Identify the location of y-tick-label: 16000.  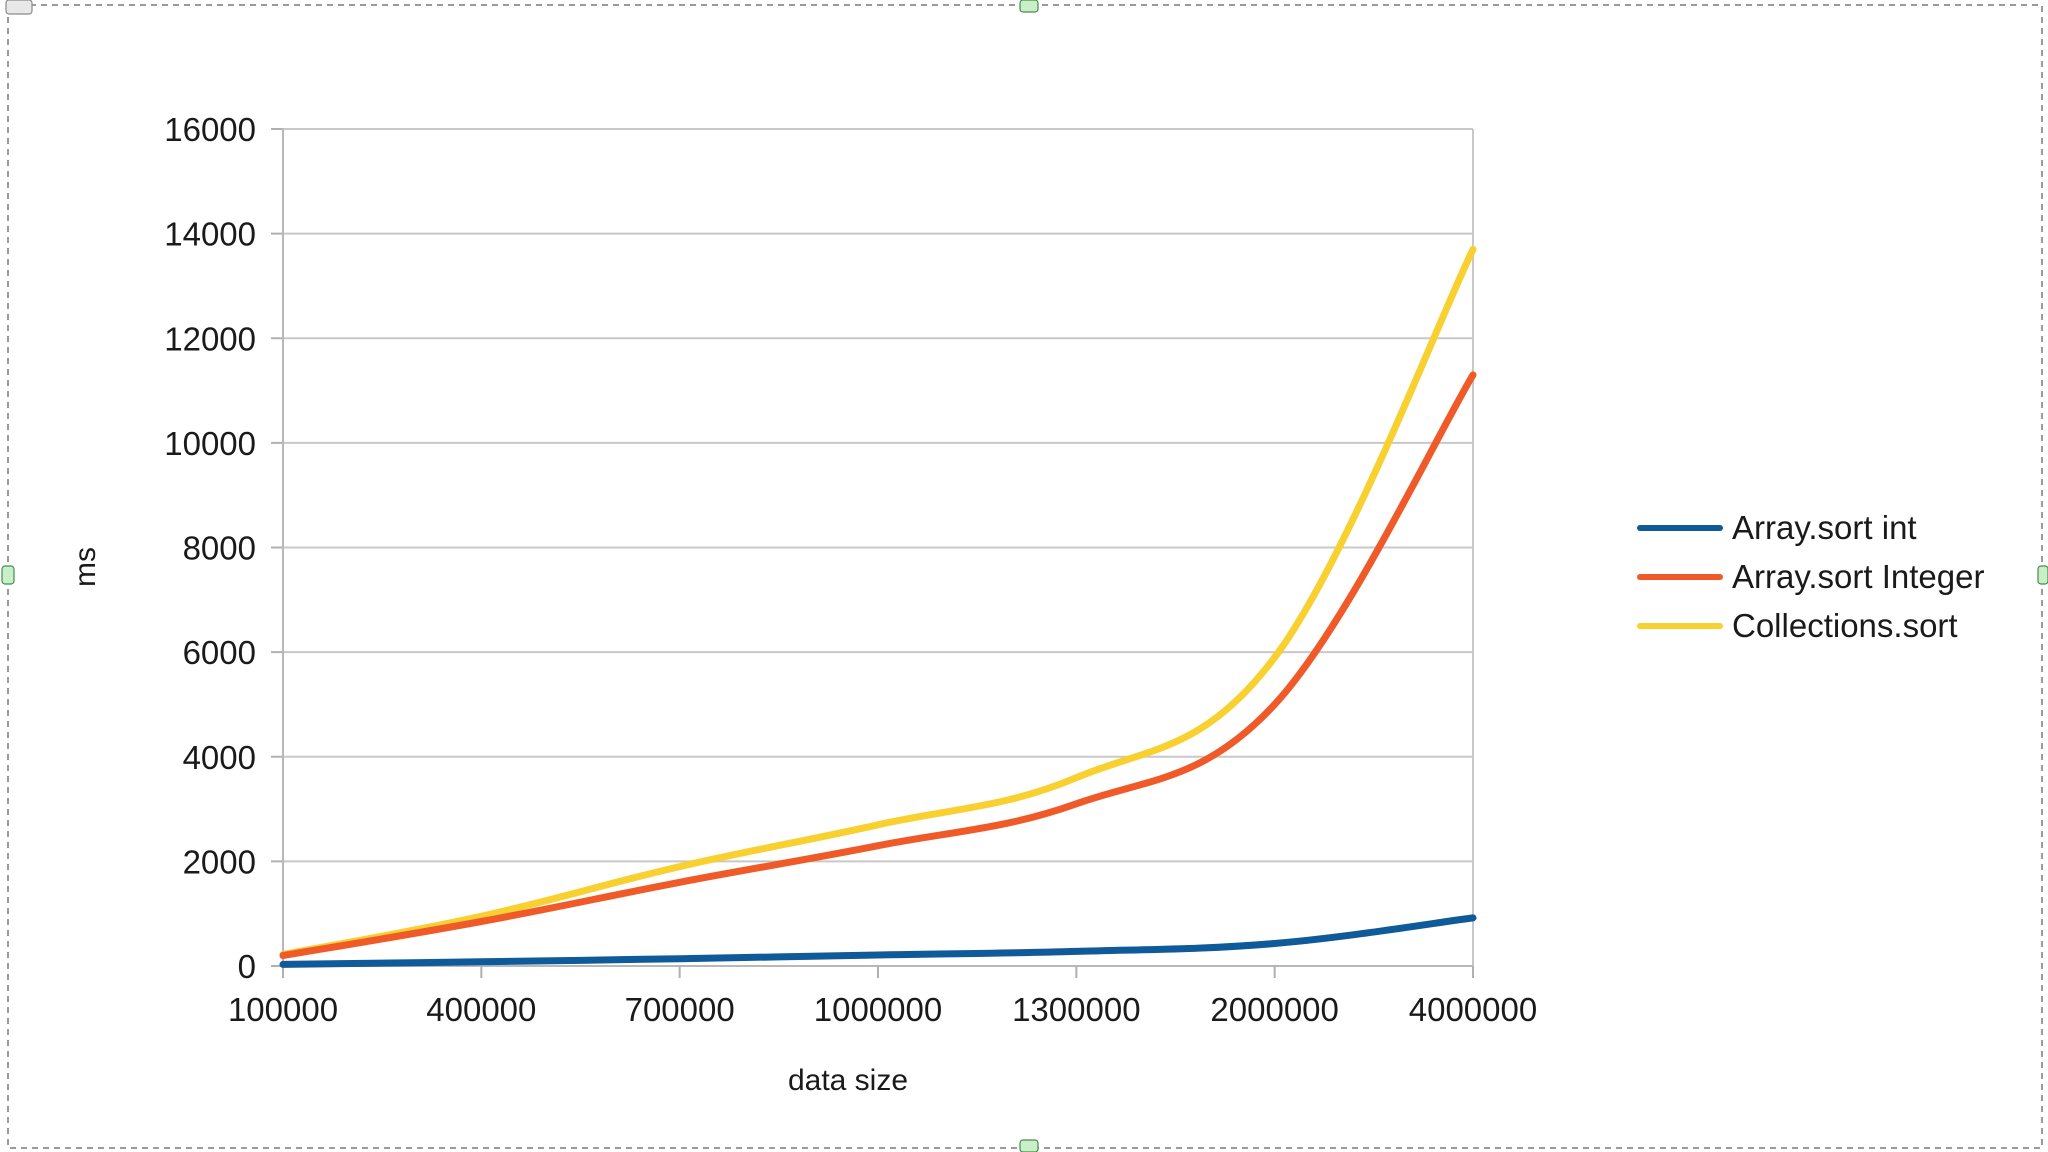
(210, 129).